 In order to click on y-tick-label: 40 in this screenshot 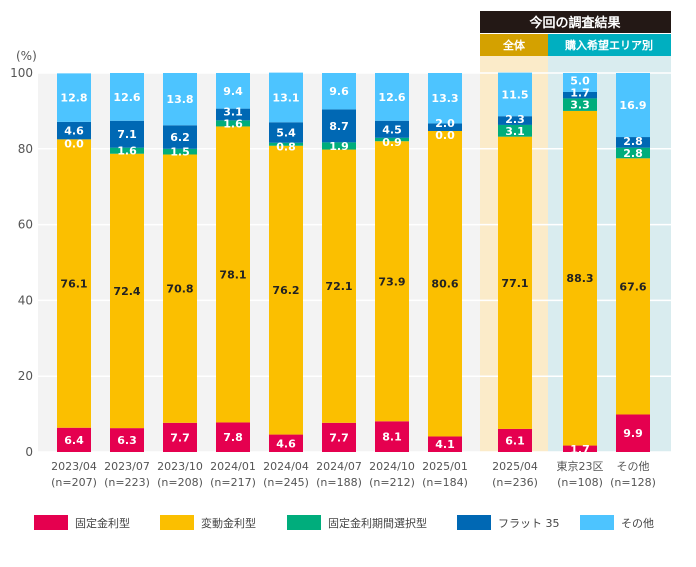, I will do `click(25, 300)`.